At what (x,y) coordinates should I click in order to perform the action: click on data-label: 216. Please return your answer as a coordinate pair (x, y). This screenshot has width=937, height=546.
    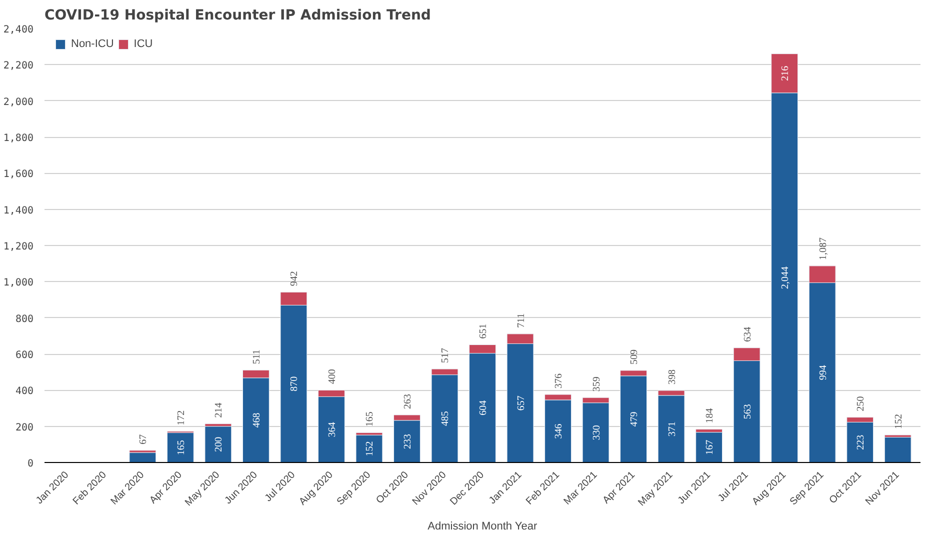
    Looking at the image, I should click on (786, 73).